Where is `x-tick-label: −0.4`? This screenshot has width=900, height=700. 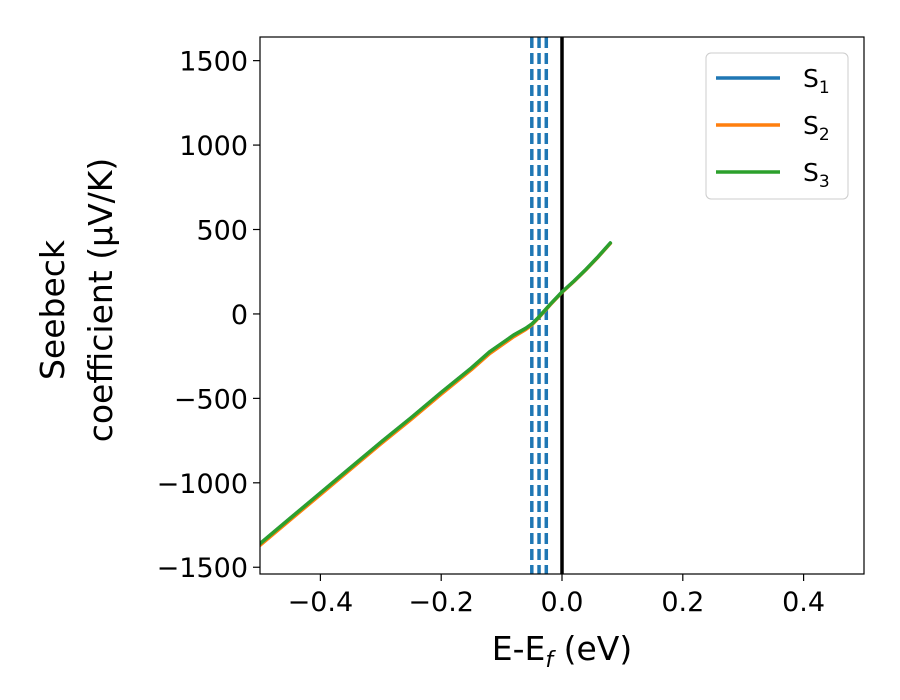 x-tick-label: −0.4 is located at coordinates (321, 602).